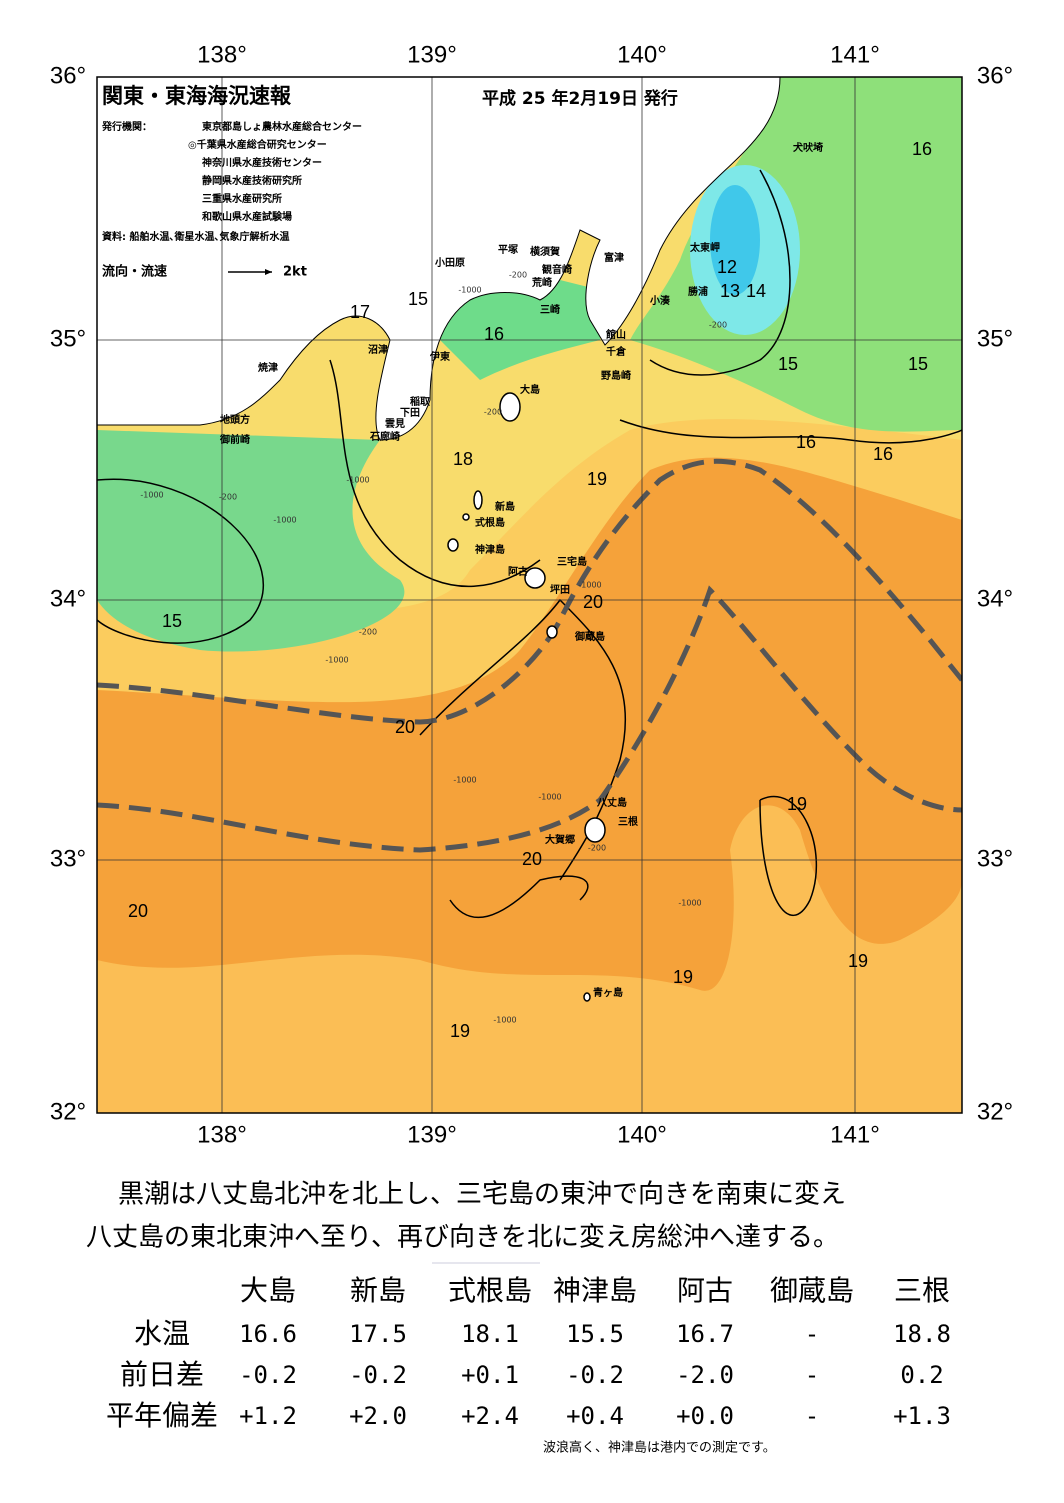 The image size is (1064, 1503). Describe the element at coordinates (490, 1334) in the screenshot. I see `table-cell: 18.1` at that location.